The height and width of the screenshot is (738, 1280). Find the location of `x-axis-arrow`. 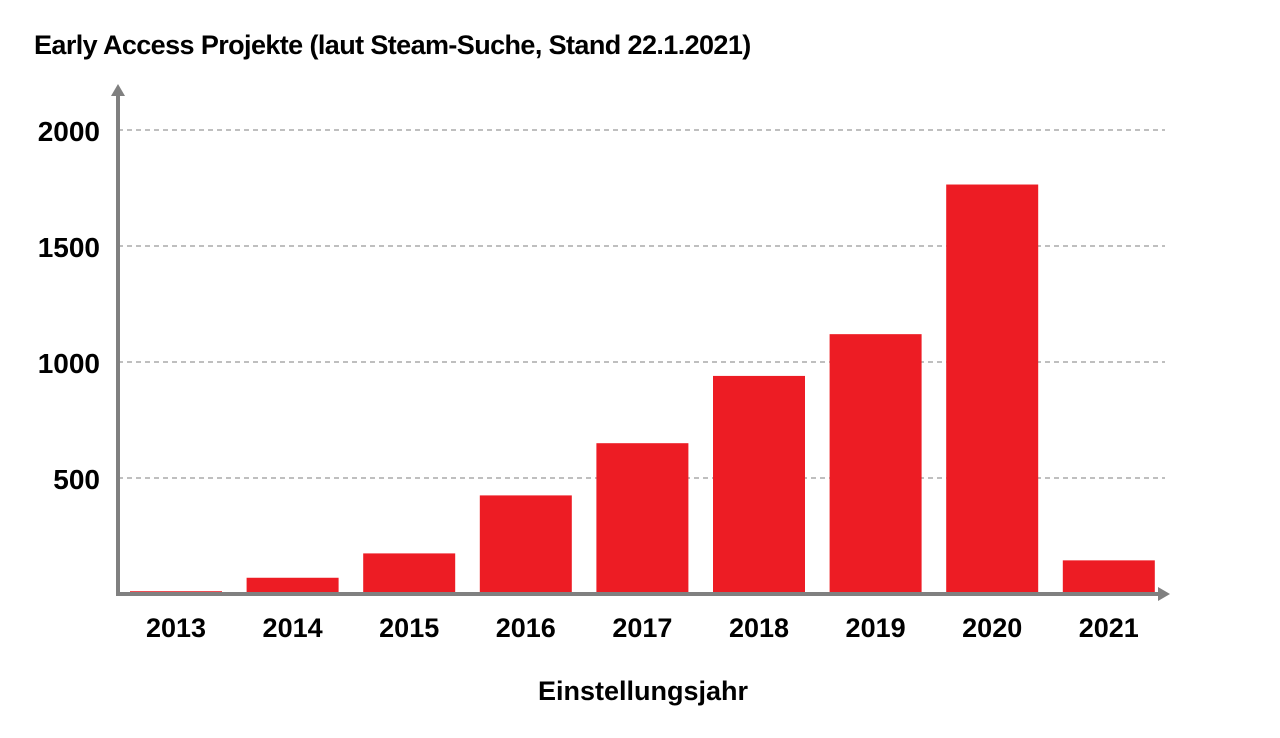

x-axis-arrow is located at coordinates (1164, 594).